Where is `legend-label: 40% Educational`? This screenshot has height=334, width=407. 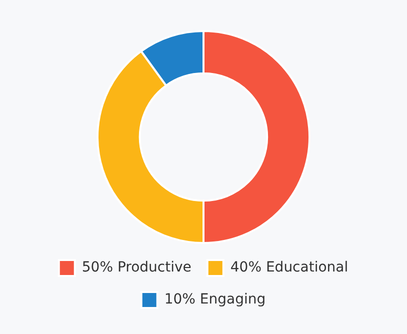
legend-label: 40% Educational is located at coordinates (289, 268).